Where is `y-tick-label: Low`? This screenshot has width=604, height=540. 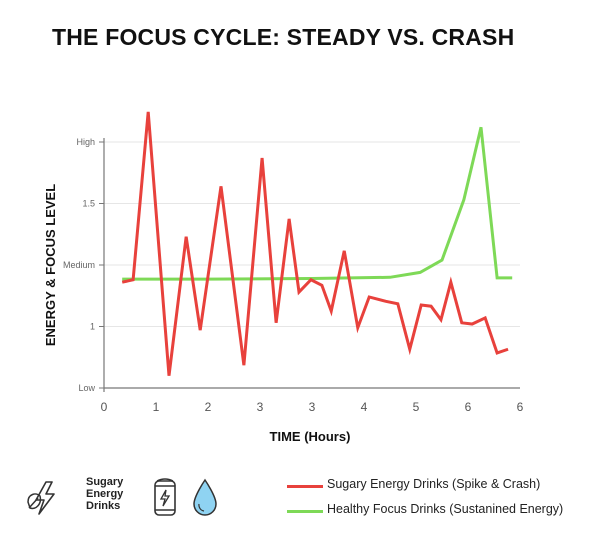 y-tick-label: Low is located at coordinates (86, 388).